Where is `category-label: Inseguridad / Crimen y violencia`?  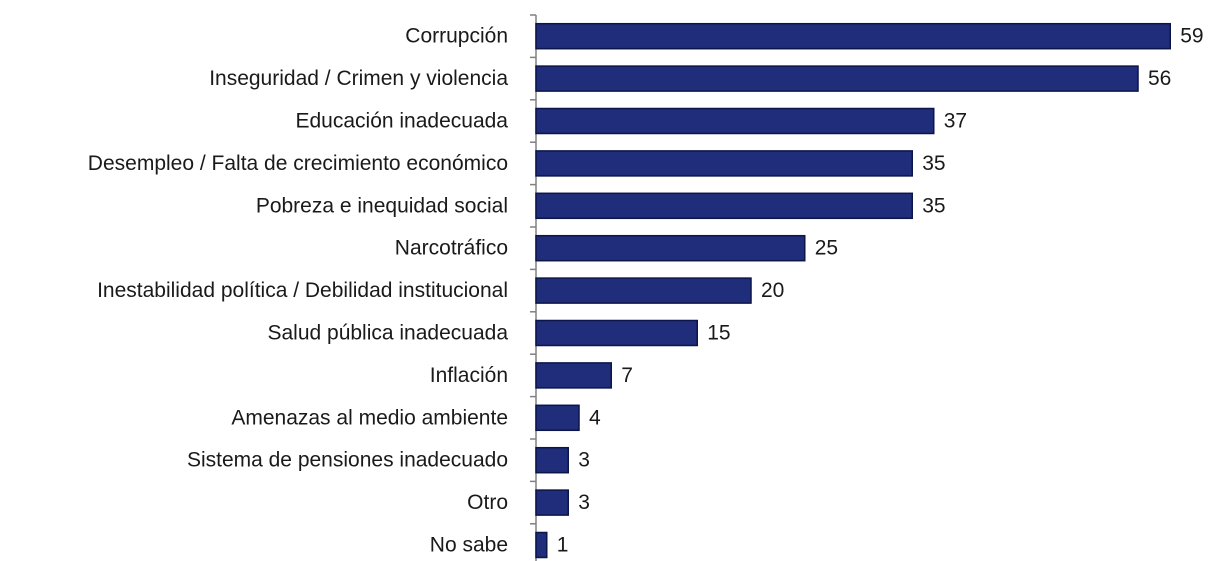
category-label: Inseguridad / Crimen y violencia is located at coordinates (358, 78).